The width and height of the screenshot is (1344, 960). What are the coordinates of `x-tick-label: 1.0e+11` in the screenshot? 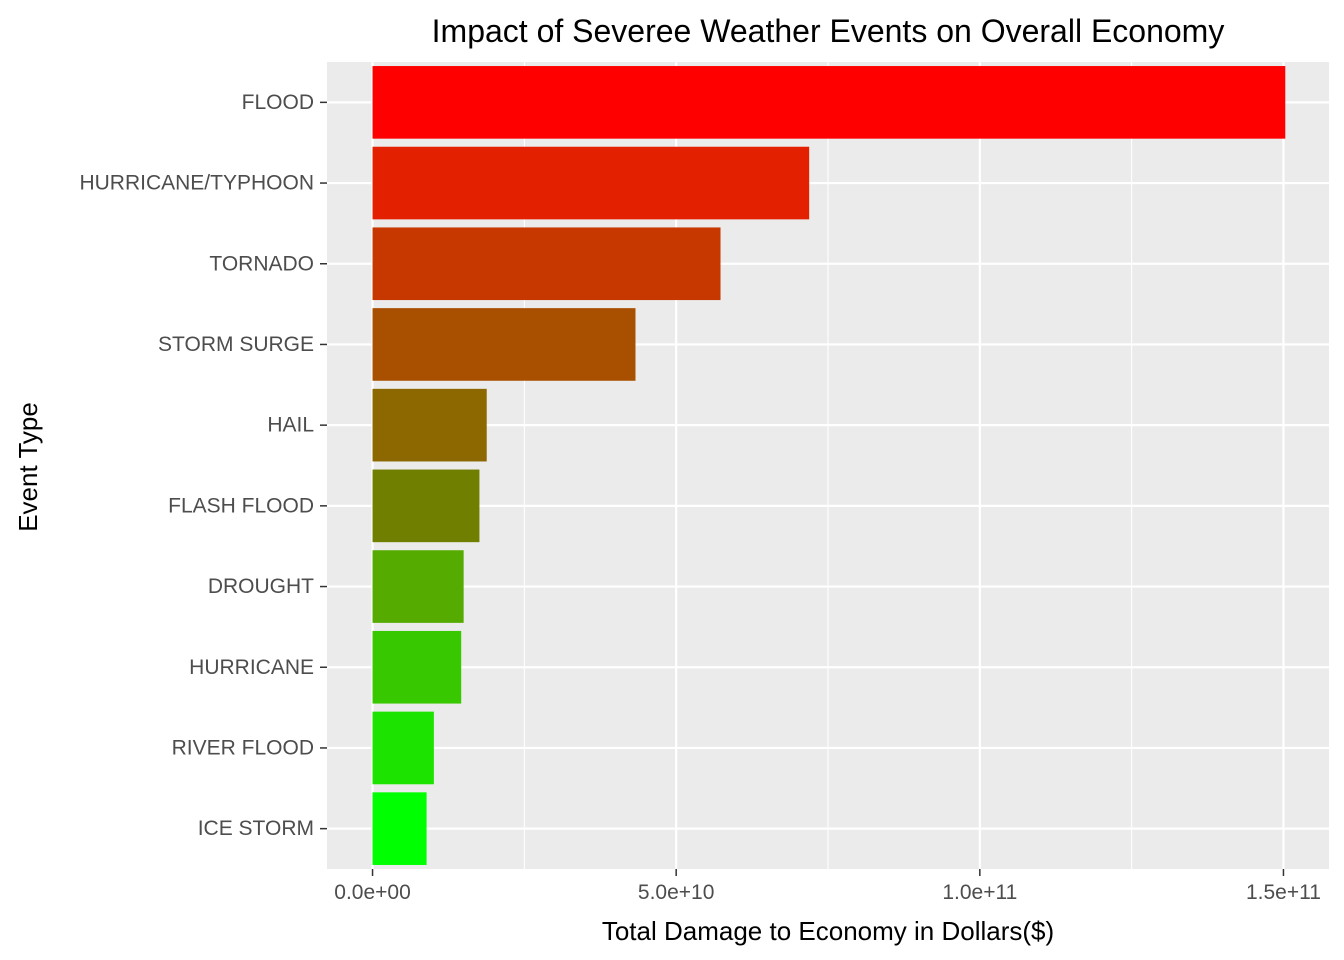 It's located at (979, 892).